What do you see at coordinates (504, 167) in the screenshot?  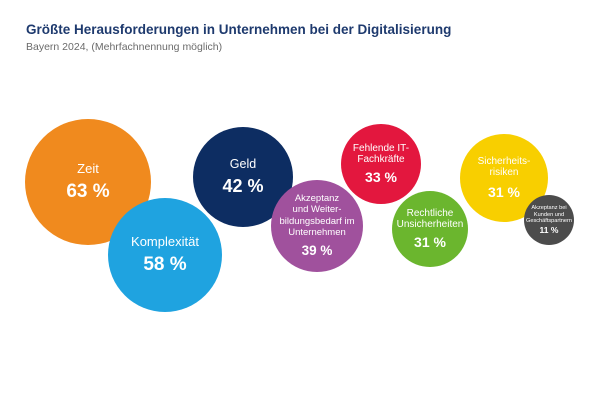 I see `bubble-label: Sicherheits- risiken` at bounding box center [504, 167].